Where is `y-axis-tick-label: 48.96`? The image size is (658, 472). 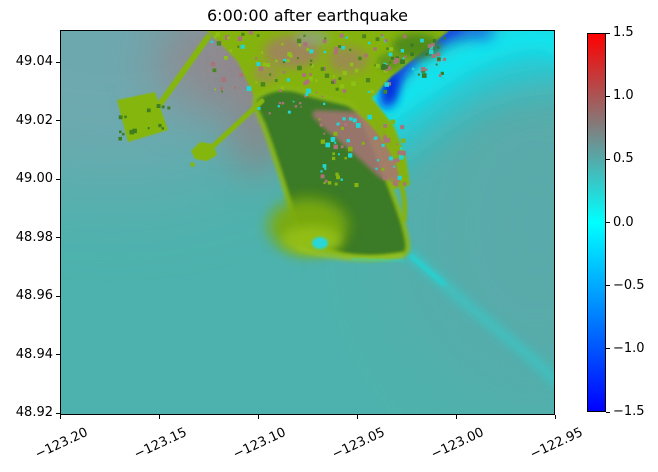
y-axis-tick-label: 48.96 is located at coordinates (34, 295).